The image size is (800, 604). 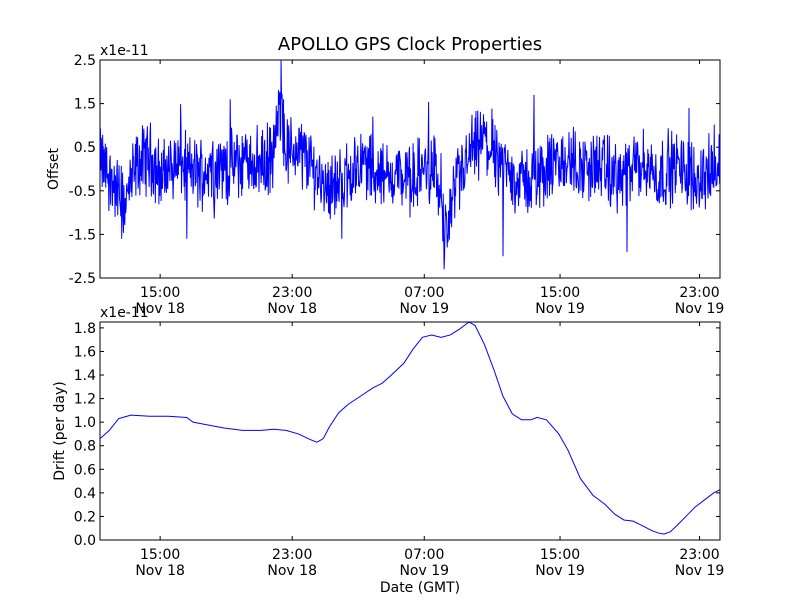 I want to click on y-tick-label: 0.2, so click(x=85, y=517).